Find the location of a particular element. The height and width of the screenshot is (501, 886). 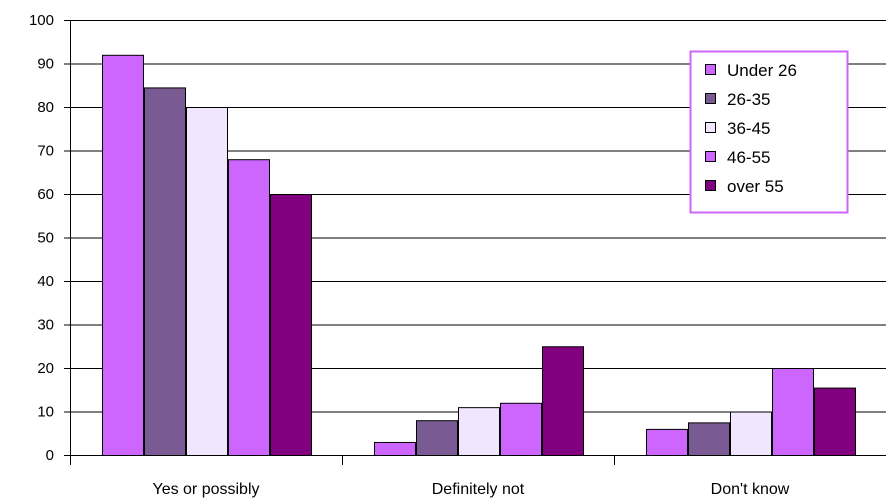

y-tick-label: 70 is located at coordinates (45, 151).